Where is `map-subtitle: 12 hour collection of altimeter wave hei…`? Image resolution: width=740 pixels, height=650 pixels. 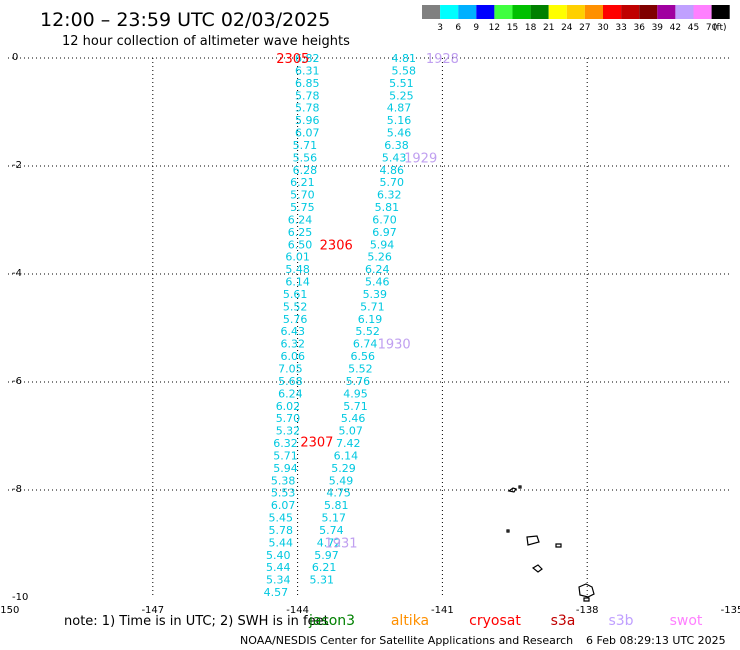
map-subtitle: 12 hour collection of altimeter wave hei… is located at coordinates (206, 41).